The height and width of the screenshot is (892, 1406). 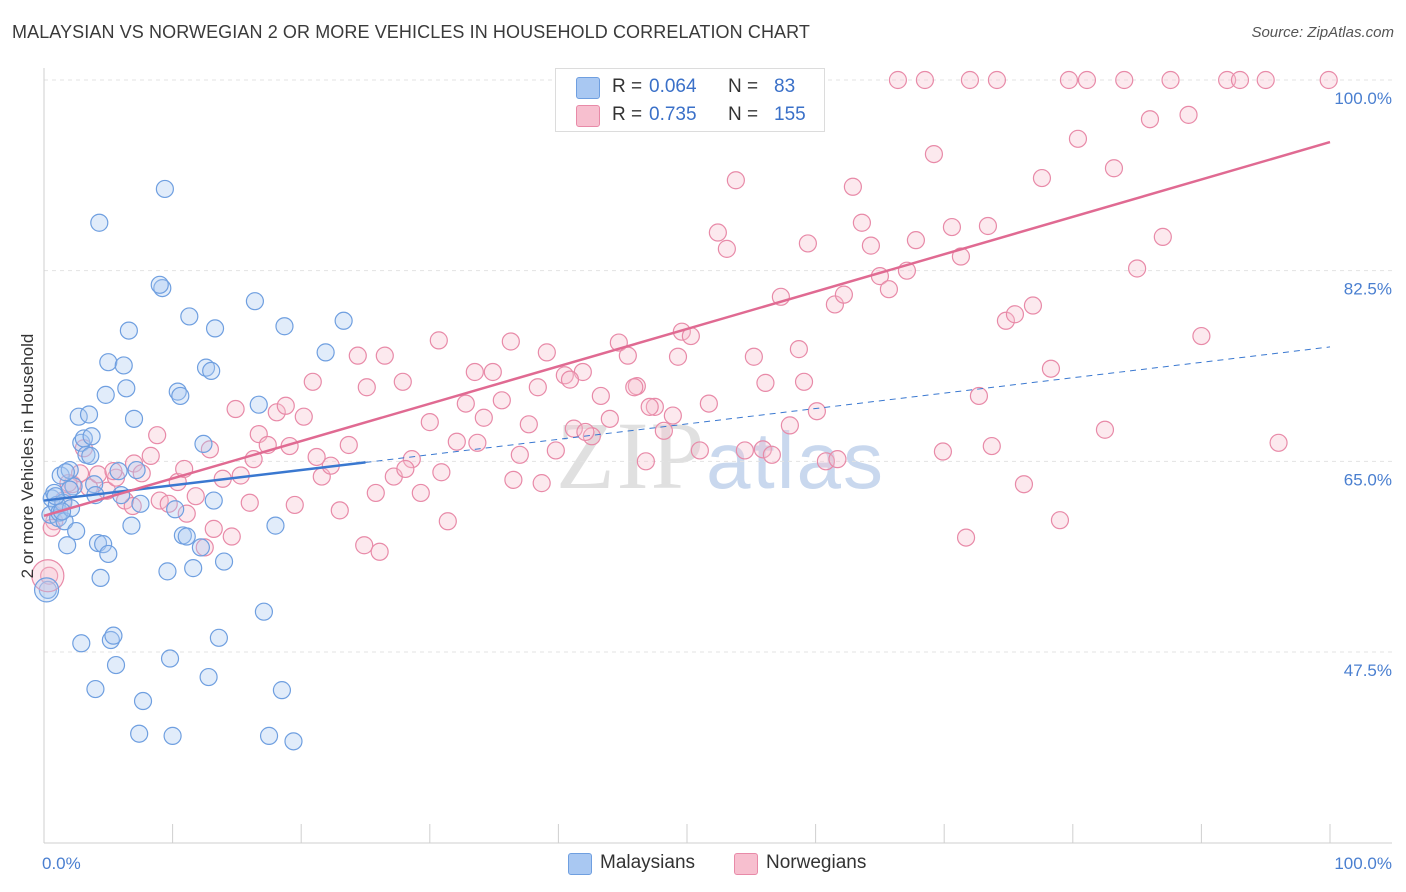 What do you see at coordinates (743, 86) in the screenshot?
I see `legend-n-label: N =` at bounding box center [743, 86].